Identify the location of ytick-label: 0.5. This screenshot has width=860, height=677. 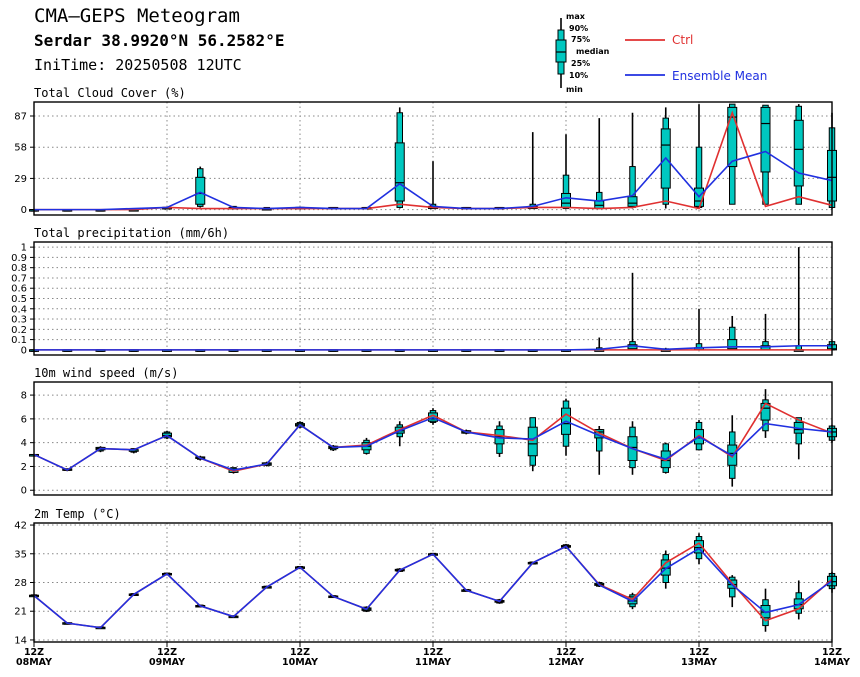
(19, 299).